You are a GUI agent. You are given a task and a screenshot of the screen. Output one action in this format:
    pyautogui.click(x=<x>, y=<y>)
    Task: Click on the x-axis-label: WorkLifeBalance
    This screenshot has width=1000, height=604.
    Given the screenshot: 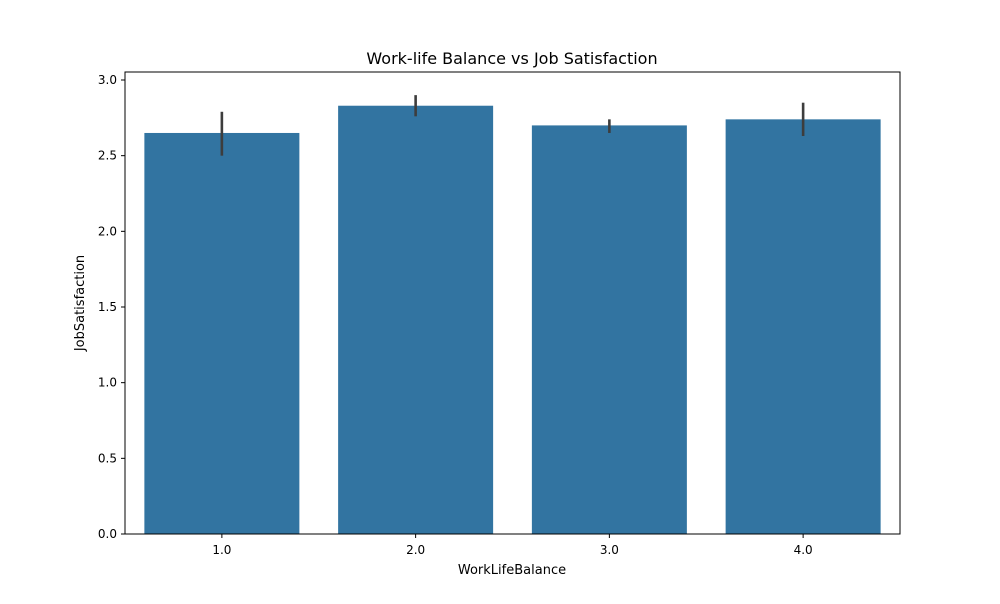 What is the action you would take?
    pyautogui.click(x=512, y=570)
    